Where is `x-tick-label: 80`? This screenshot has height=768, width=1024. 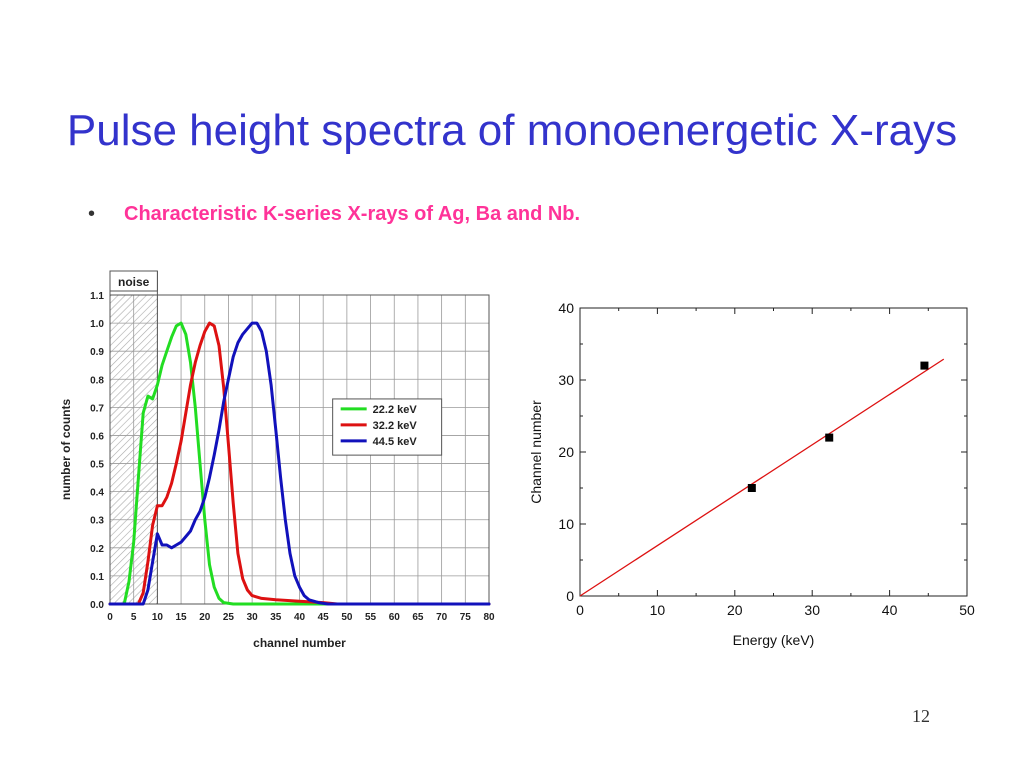
x-tick-label: 80 is located at coordinates (489, 617).